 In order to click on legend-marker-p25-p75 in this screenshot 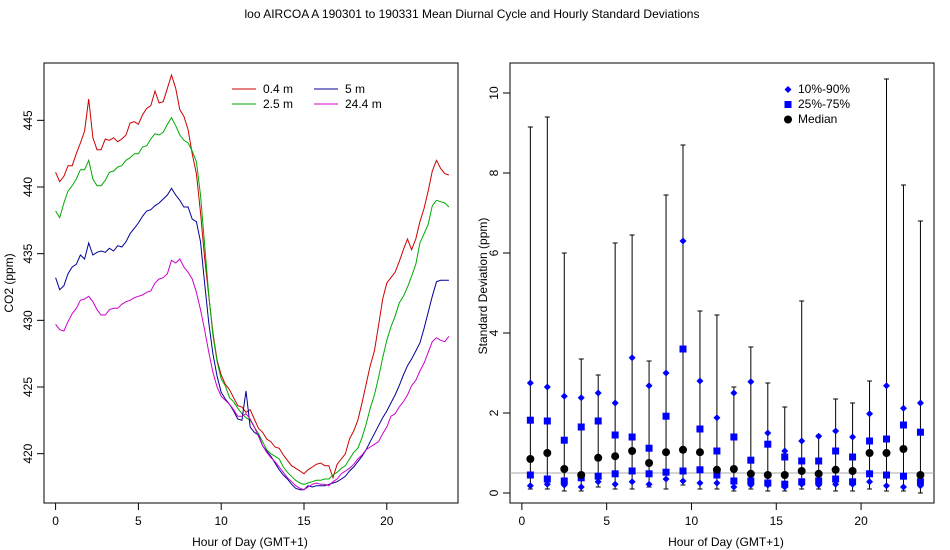, I will do `click(788, 104)`.